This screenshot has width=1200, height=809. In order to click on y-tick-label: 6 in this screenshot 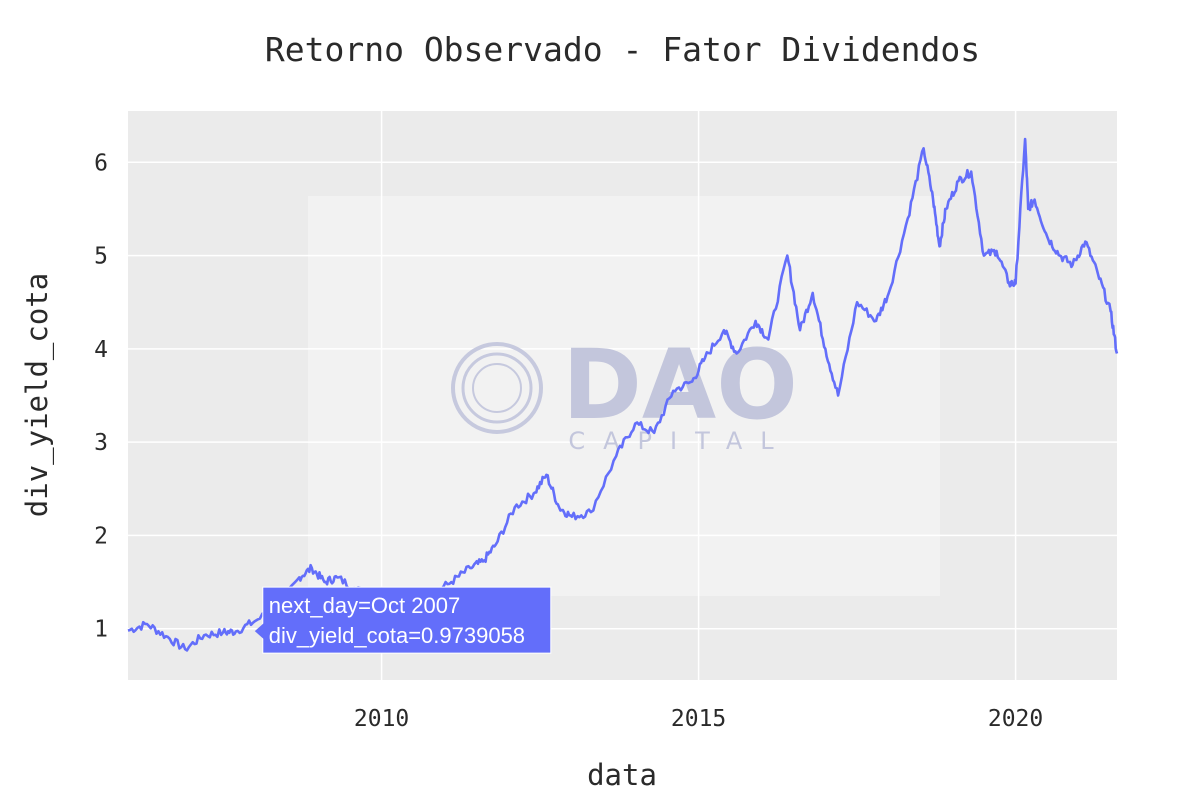, I will do `click(101, 163)`.